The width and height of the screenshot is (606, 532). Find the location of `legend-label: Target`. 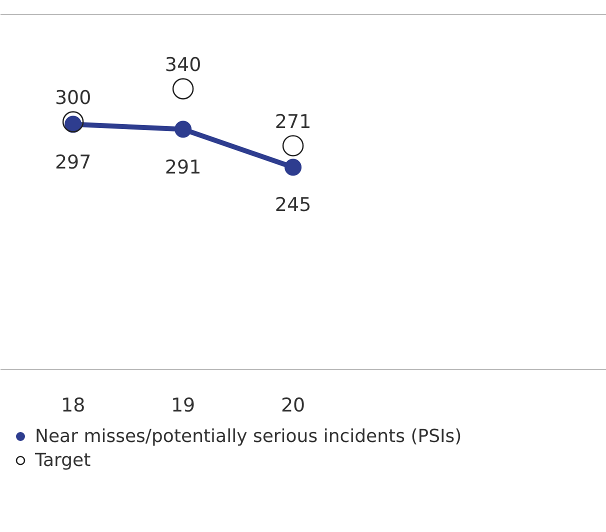

legend-label: Target is located at coordinates (63, 460).